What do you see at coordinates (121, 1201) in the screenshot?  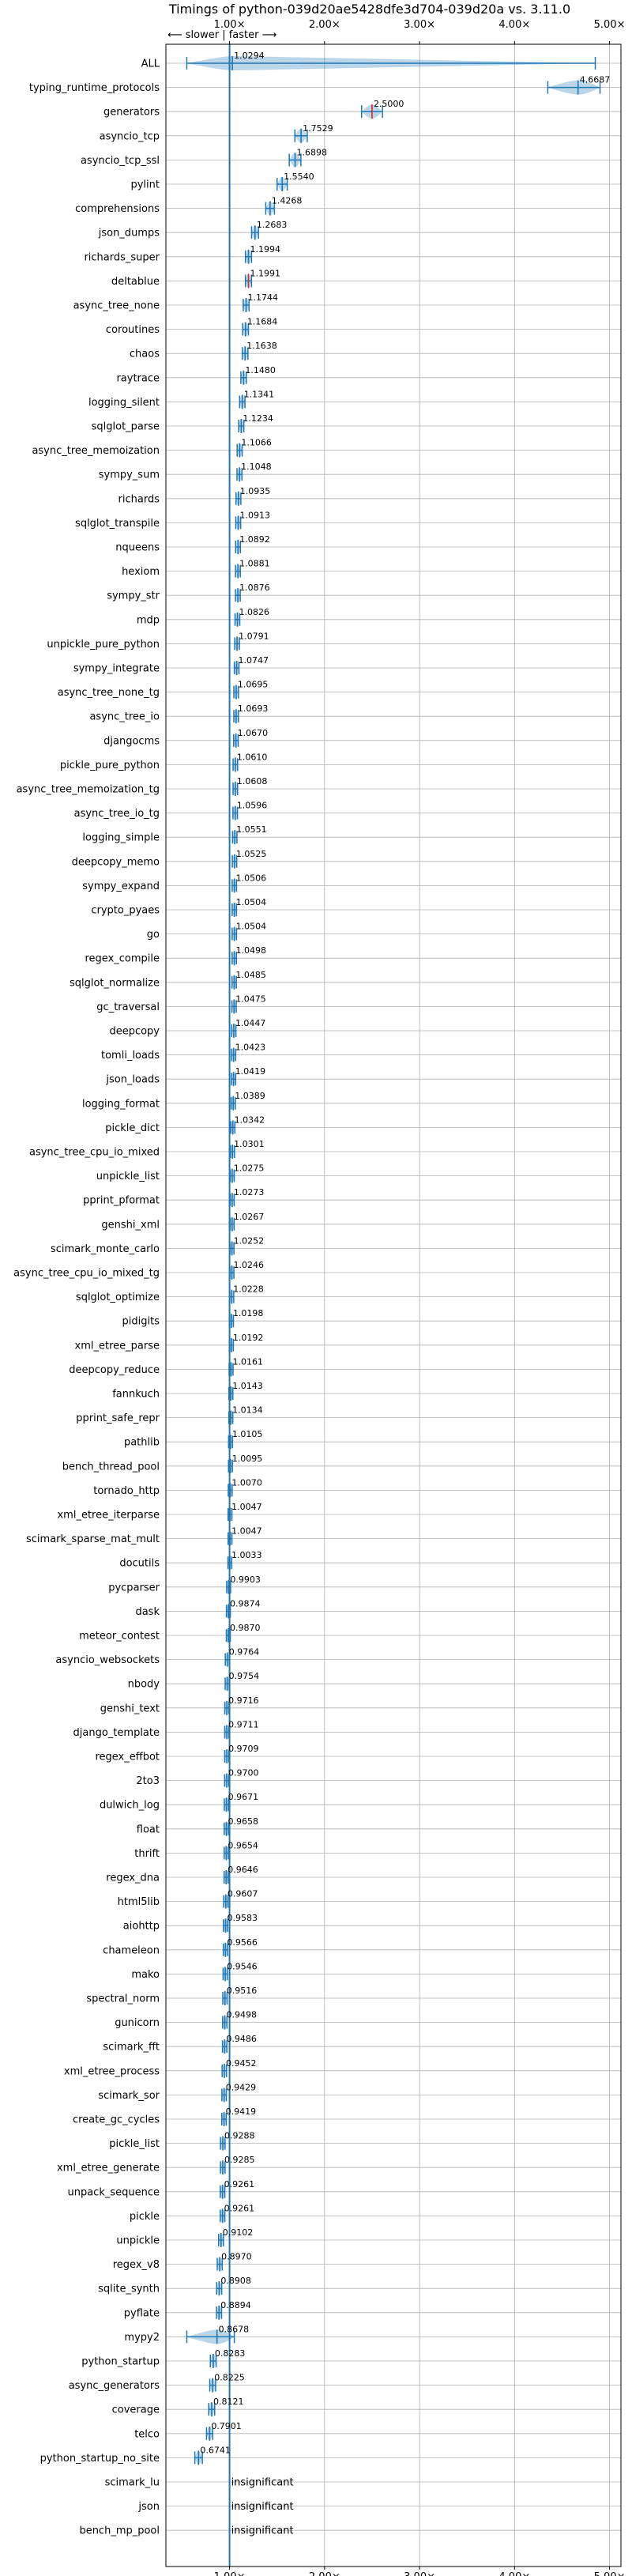 I see `category-label: pprint_pformat` at bounding box center [121, 1201].